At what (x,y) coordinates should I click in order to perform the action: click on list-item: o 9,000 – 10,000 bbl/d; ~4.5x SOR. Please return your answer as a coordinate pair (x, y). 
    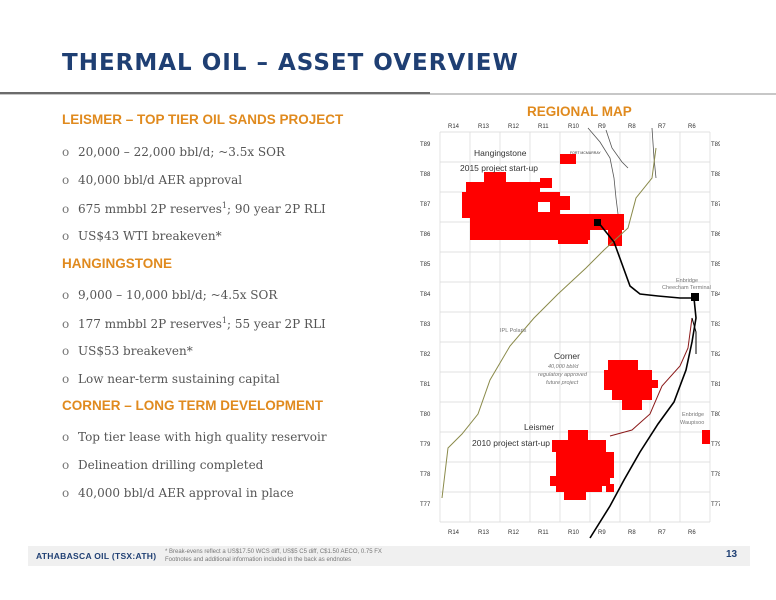
    Looking at the image, I should click on (170, 295).